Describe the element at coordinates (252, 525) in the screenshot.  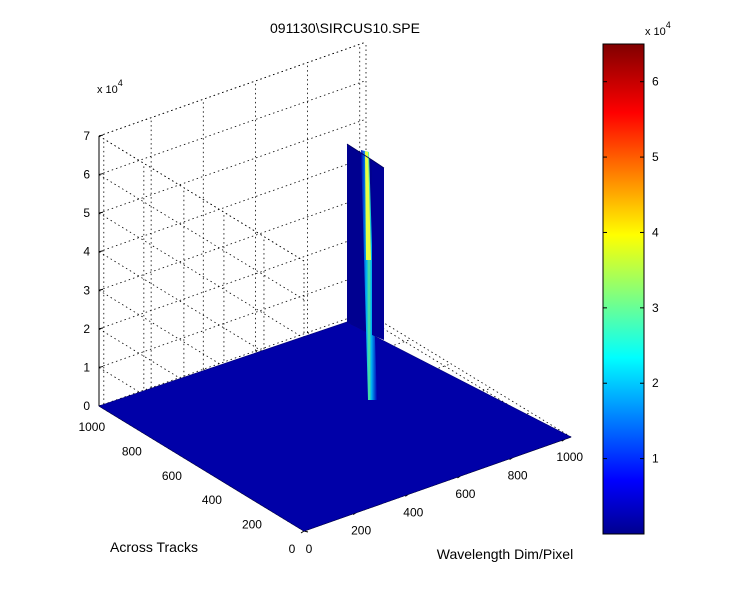
I see `y-tick-label: 200` at that location.